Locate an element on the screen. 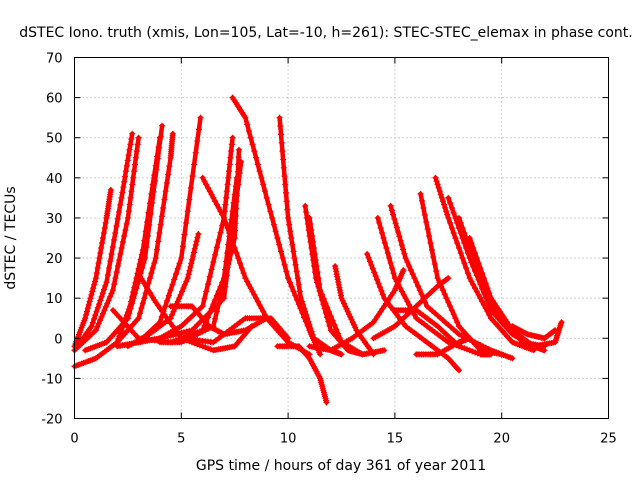  x-tick-label: 10 is located at coordinates (288, 439).